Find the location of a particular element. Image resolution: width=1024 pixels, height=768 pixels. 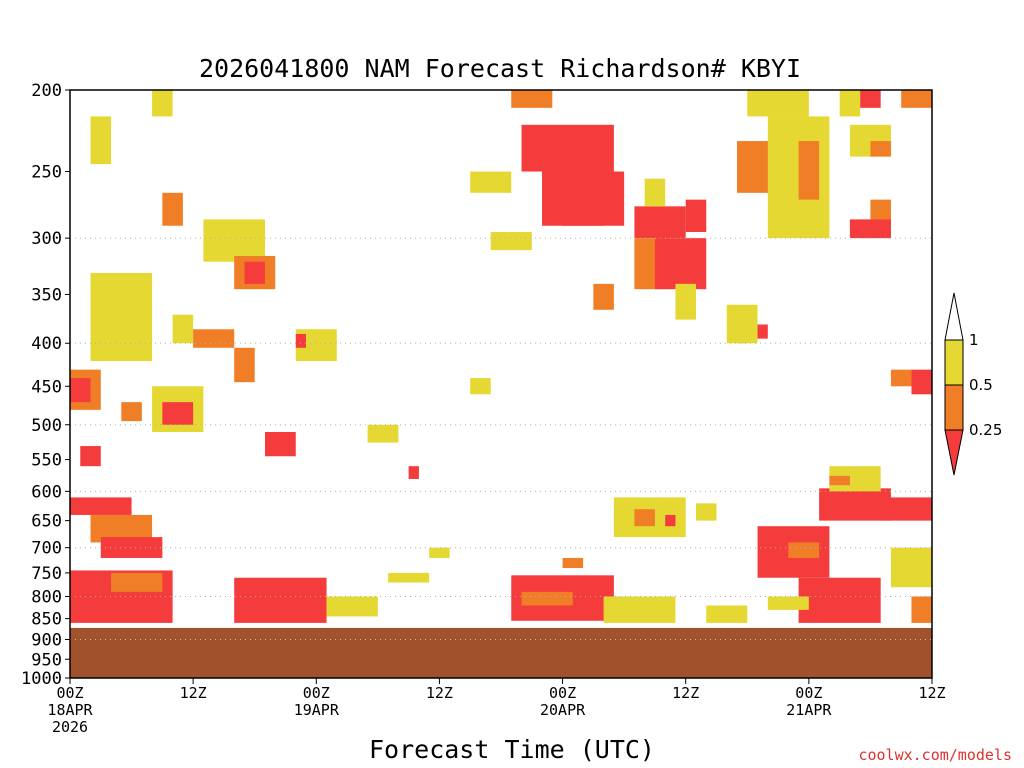

y-tick-label: 200 is located at coordinates (46, 91).